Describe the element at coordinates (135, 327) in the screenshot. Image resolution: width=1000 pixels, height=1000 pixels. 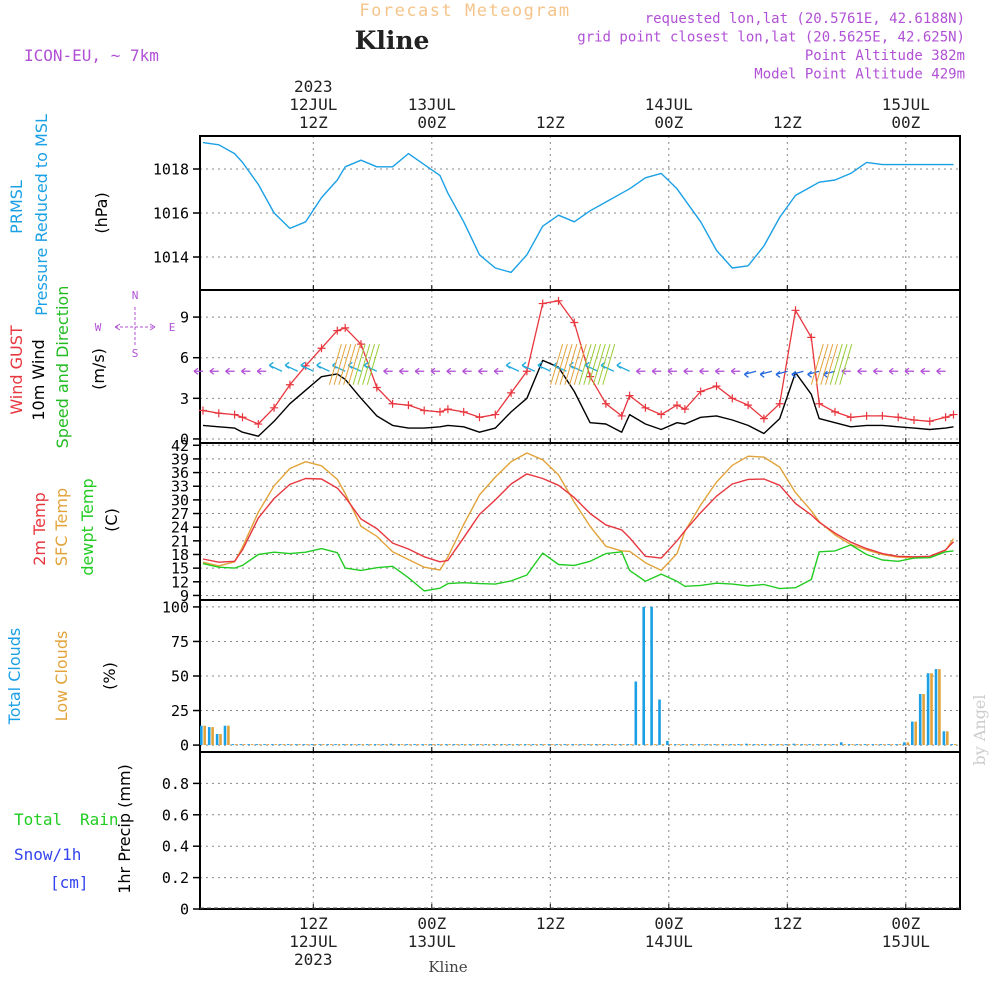
I see `compass-arrowheads` at that location.